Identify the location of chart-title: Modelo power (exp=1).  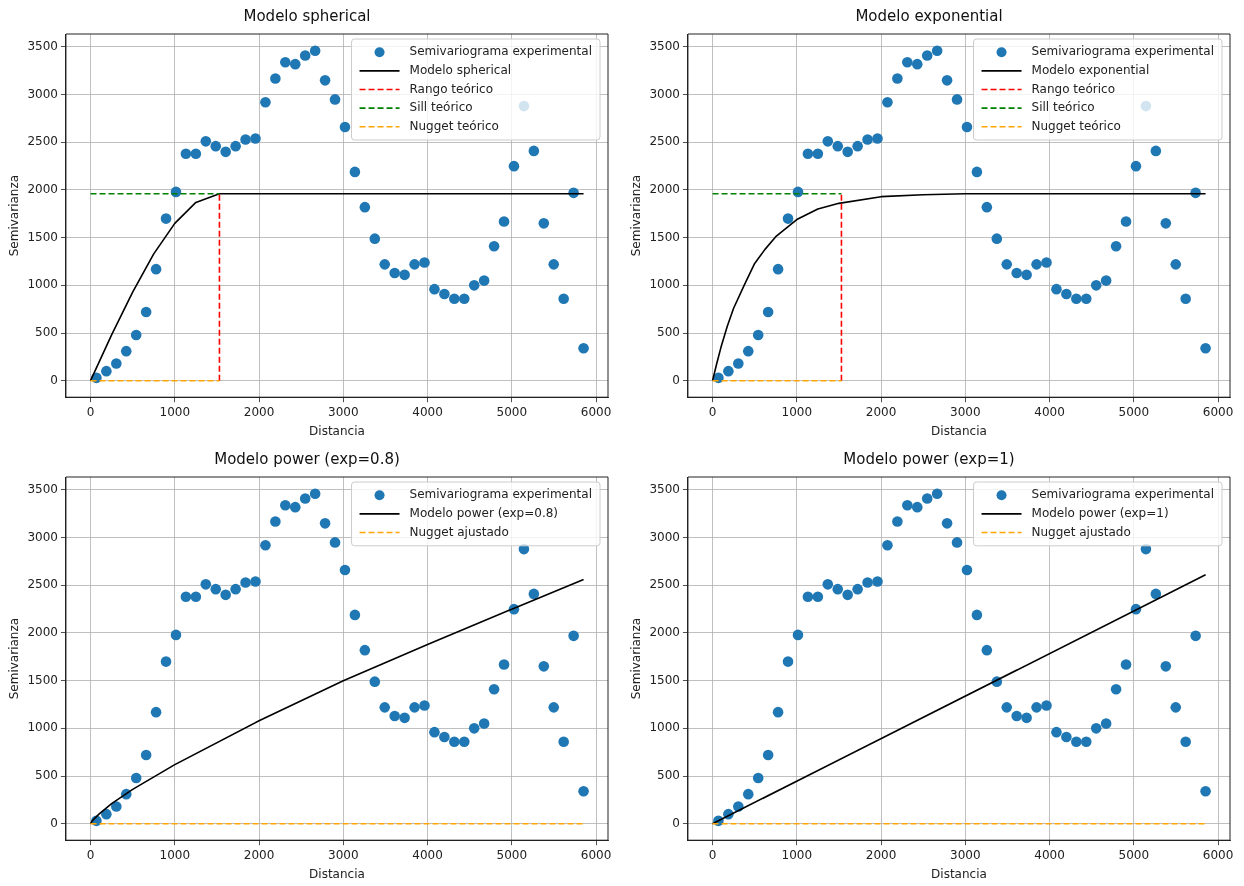
(929, 458).